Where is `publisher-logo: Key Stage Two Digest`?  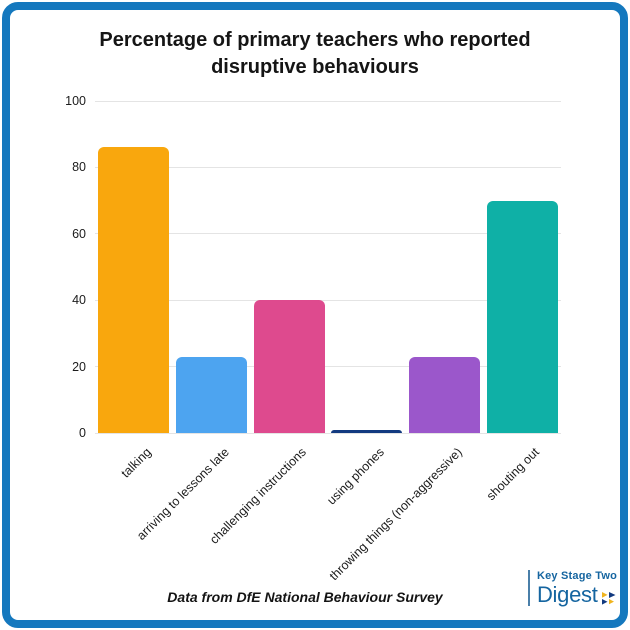
publisher-logo: Key Stage Two Digest is located at coordinates (572, 589).